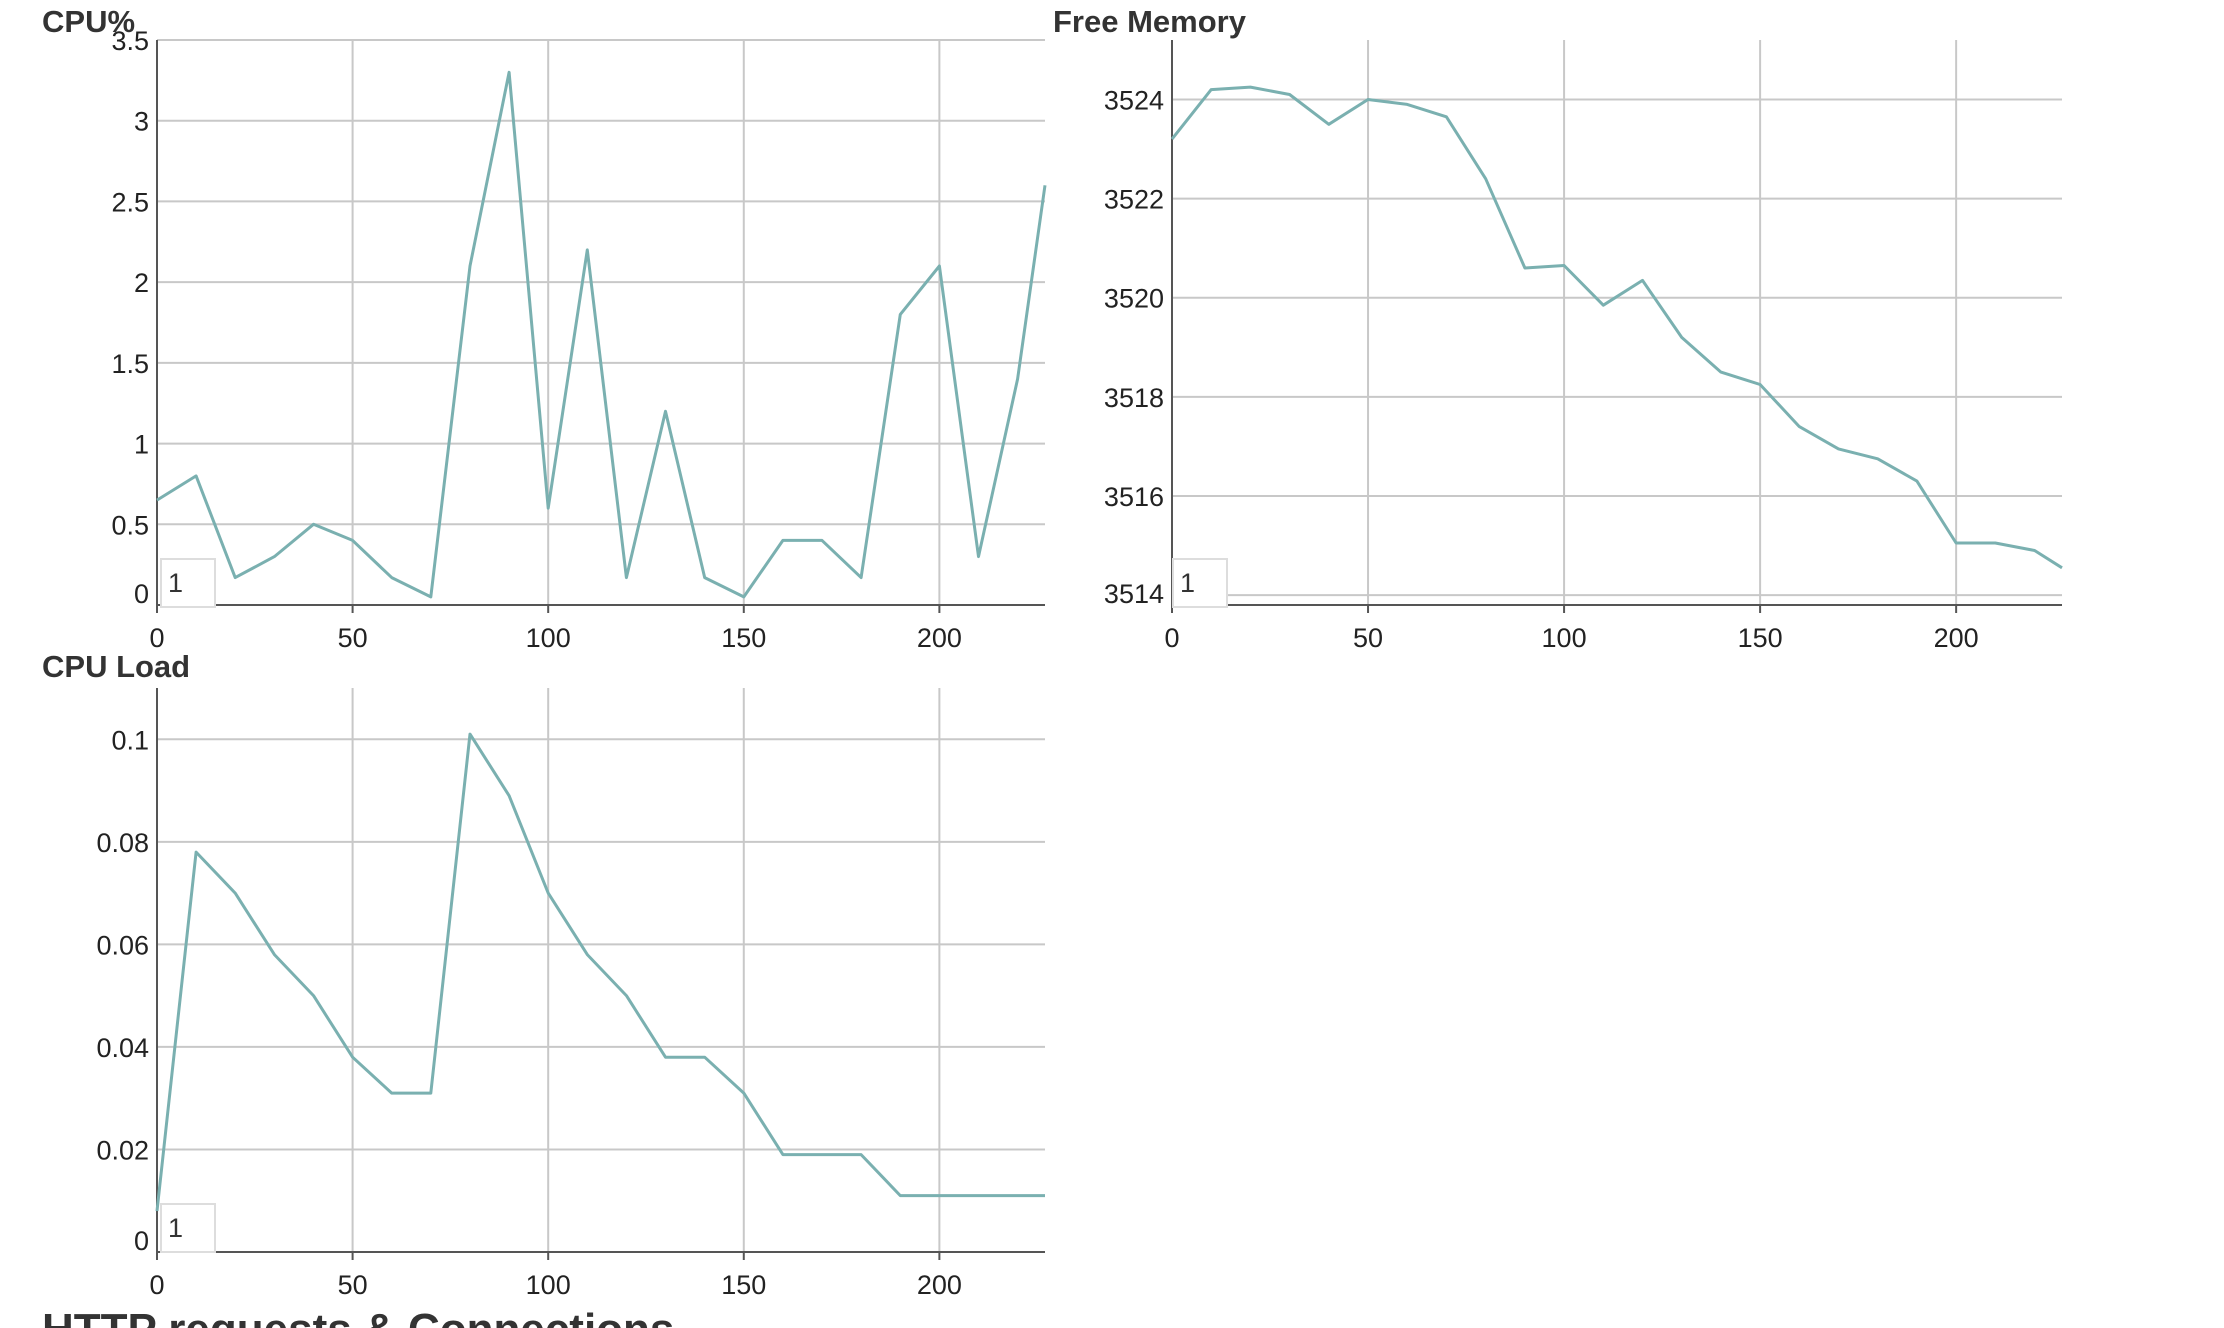 This screenshot has width=2224, height=1328. I want to click on y-tick-label: 3.5, so click(130, 41).